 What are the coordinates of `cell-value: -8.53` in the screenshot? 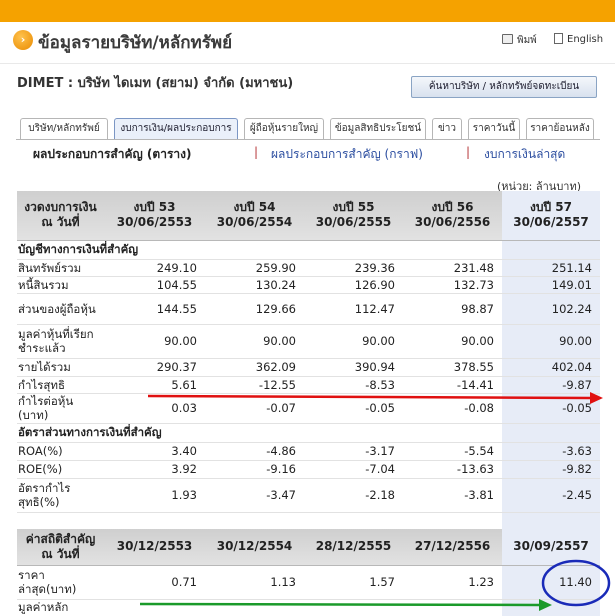 It's located at (353, 385).